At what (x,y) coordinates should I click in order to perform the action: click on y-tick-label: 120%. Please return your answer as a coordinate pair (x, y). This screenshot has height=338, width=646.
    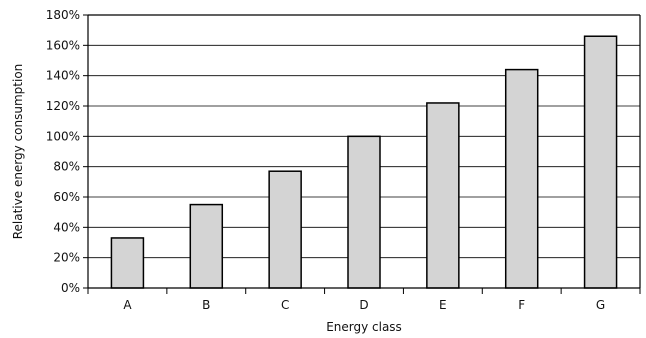
    Looking at the image, I should click on (63, 106).